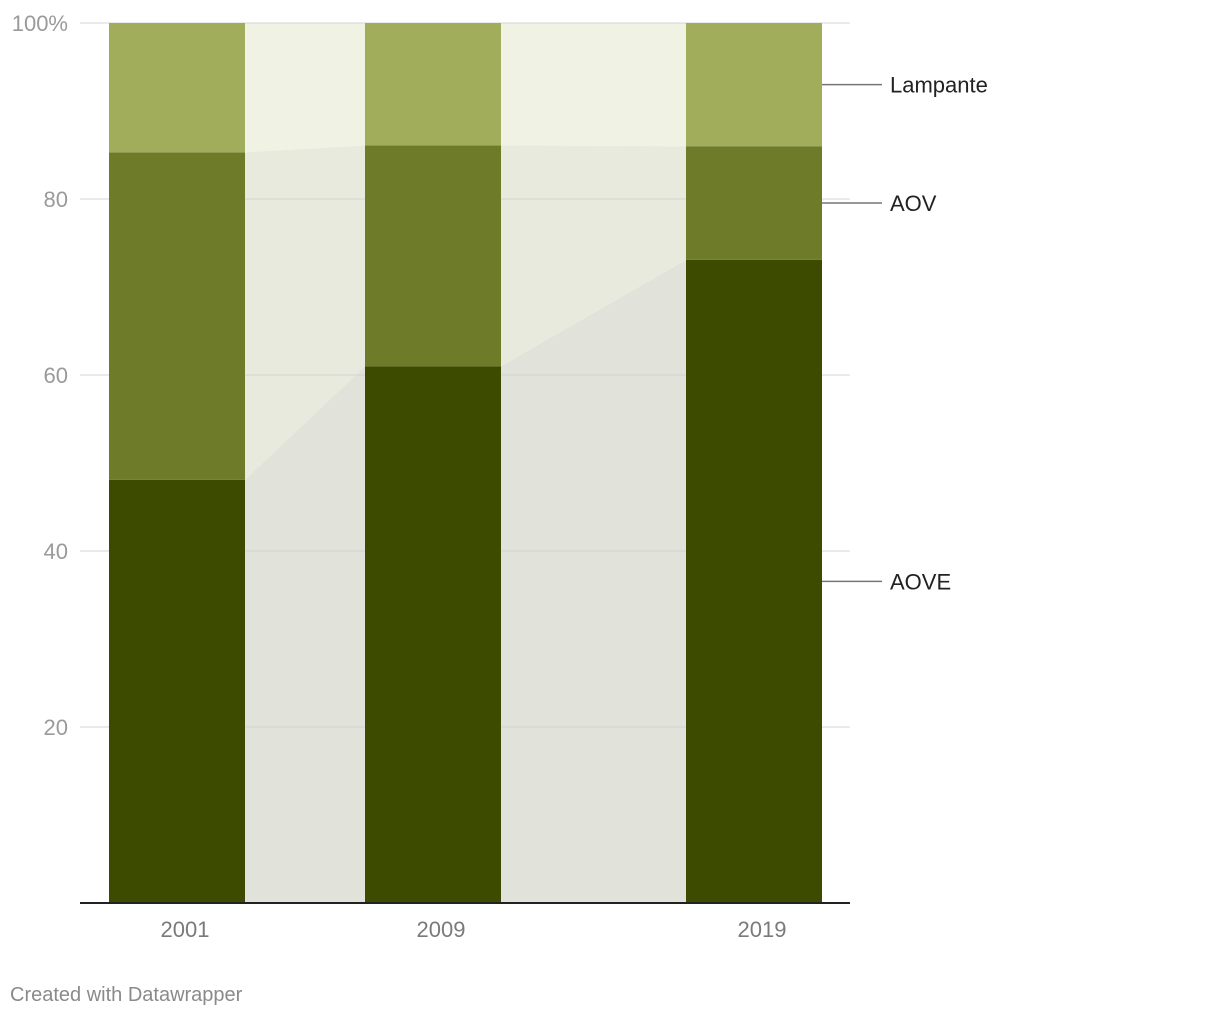  Describe the element at coordinates (913, 203) in the screenshot. I see `series-label-aov: AOV` at that location.